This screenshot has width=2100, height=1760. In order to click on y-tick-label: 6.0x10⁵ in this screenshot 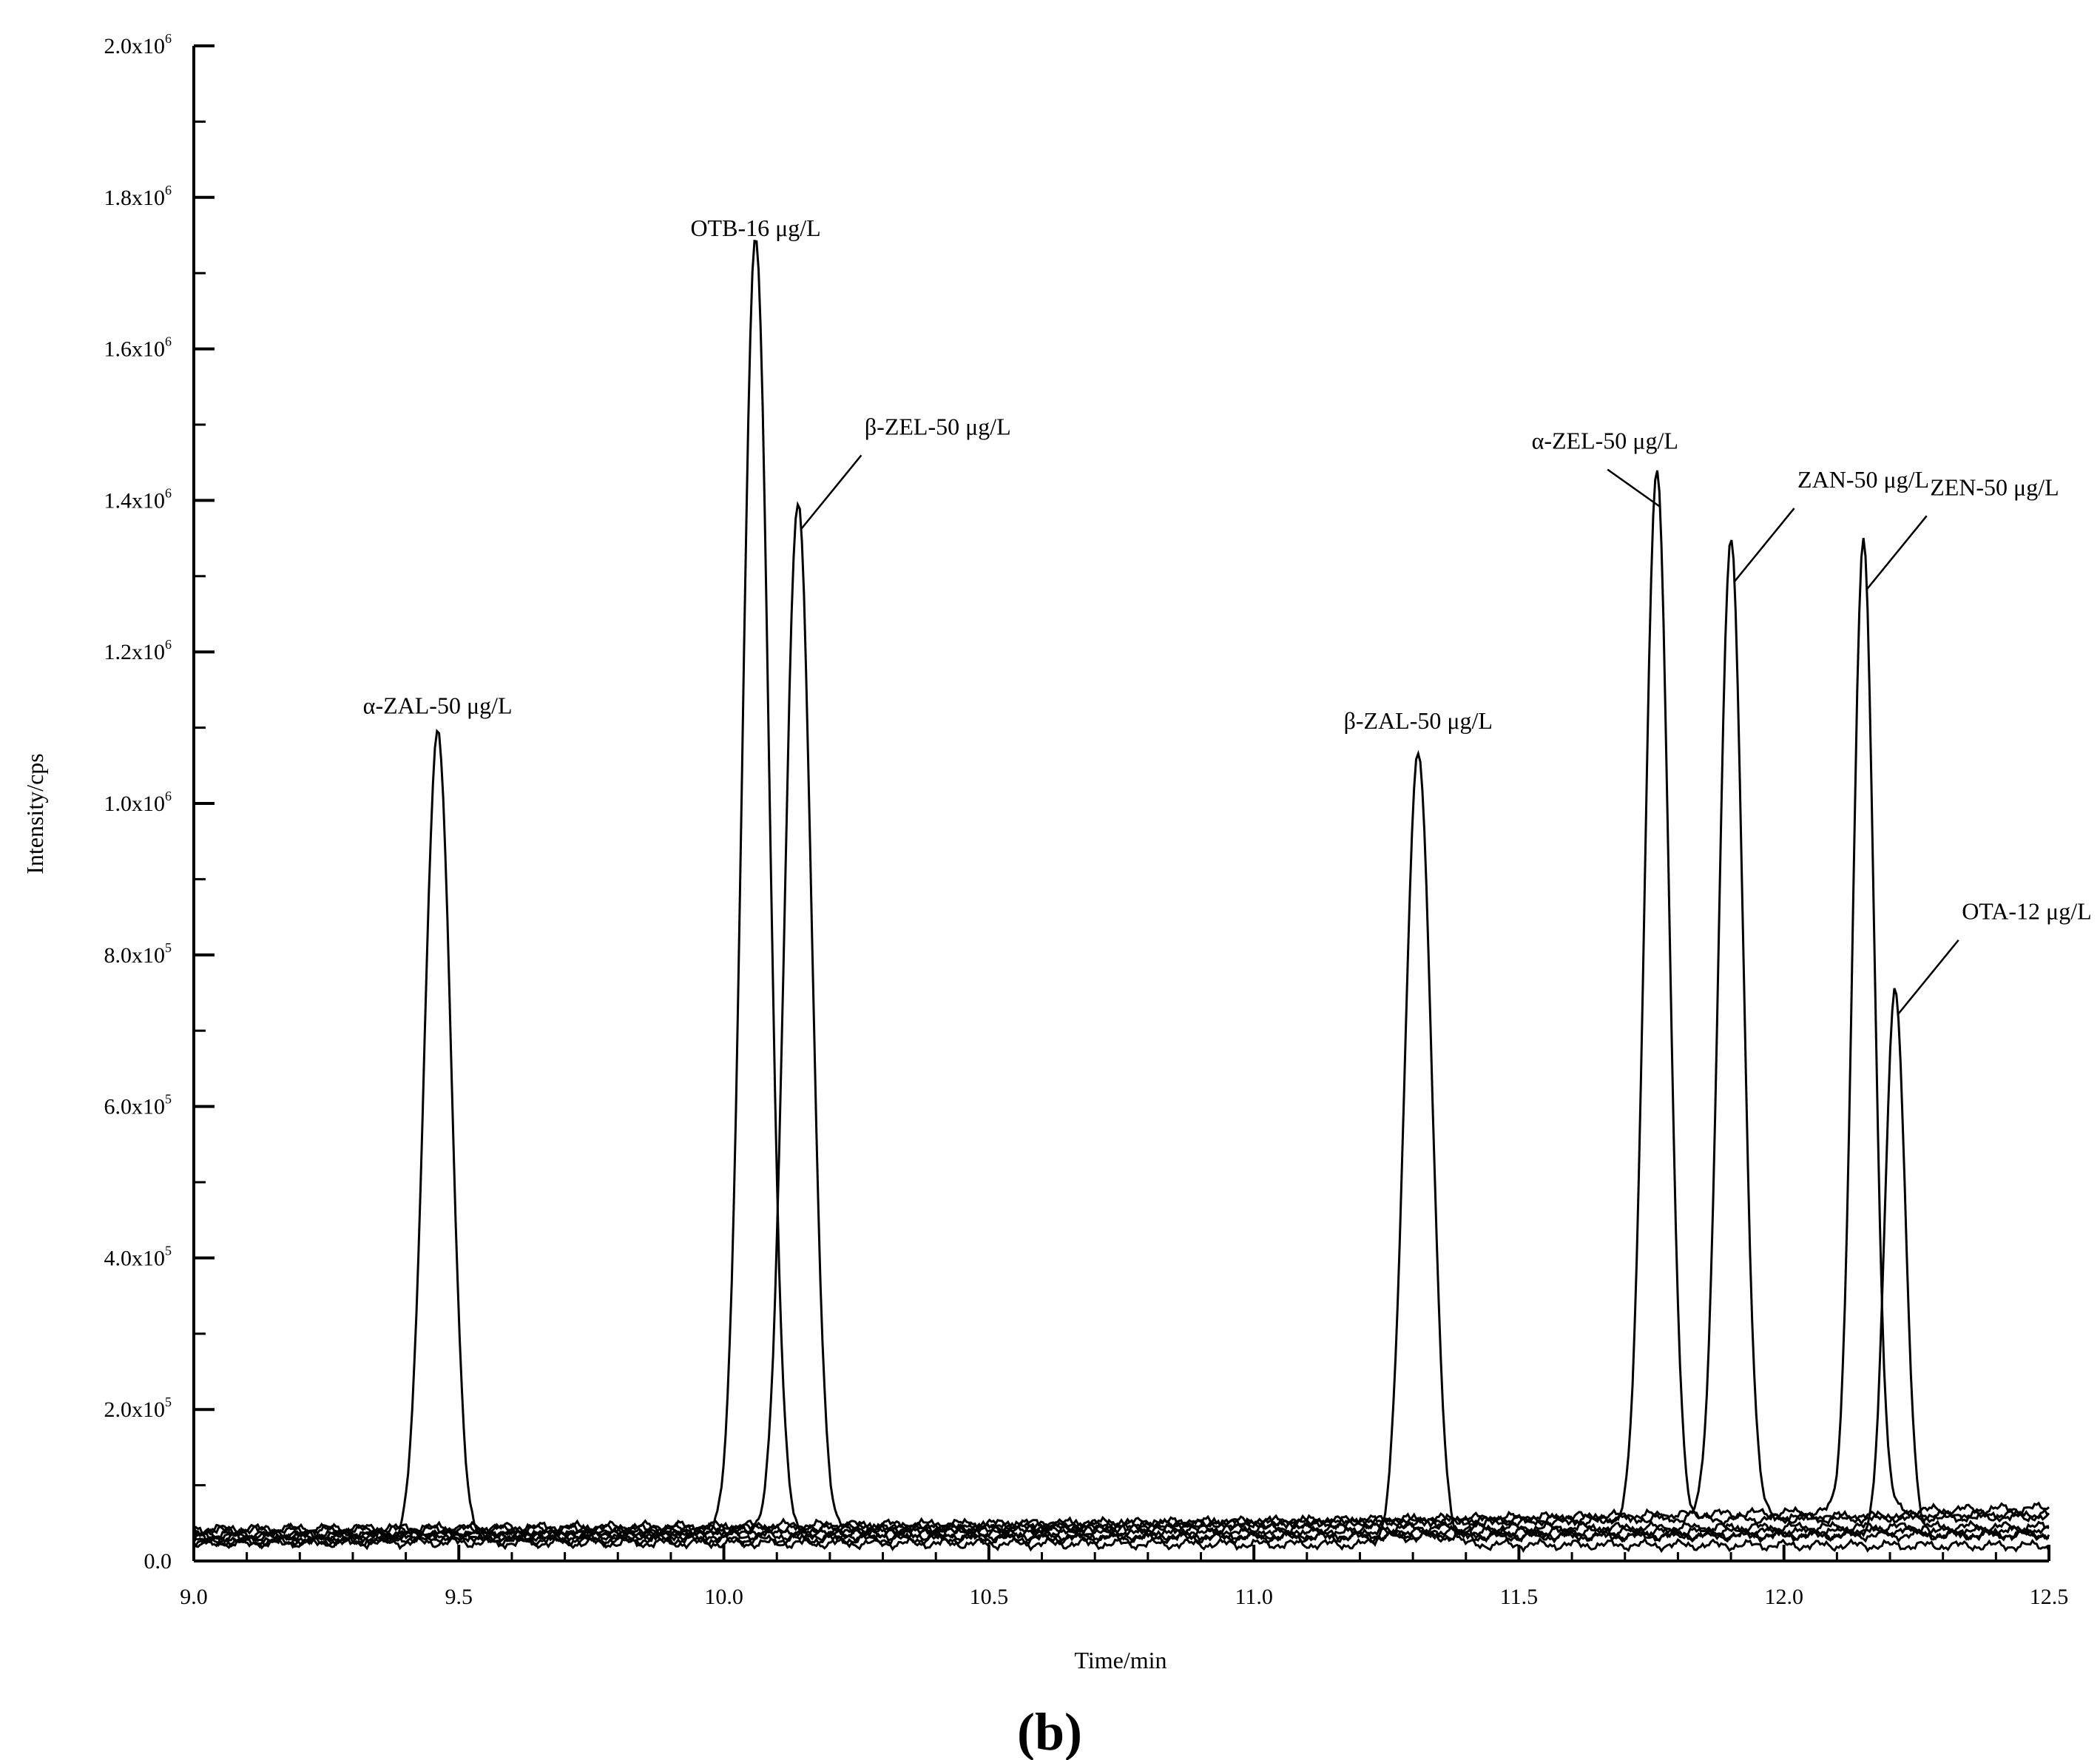, I will do `click(138, 1105)`.